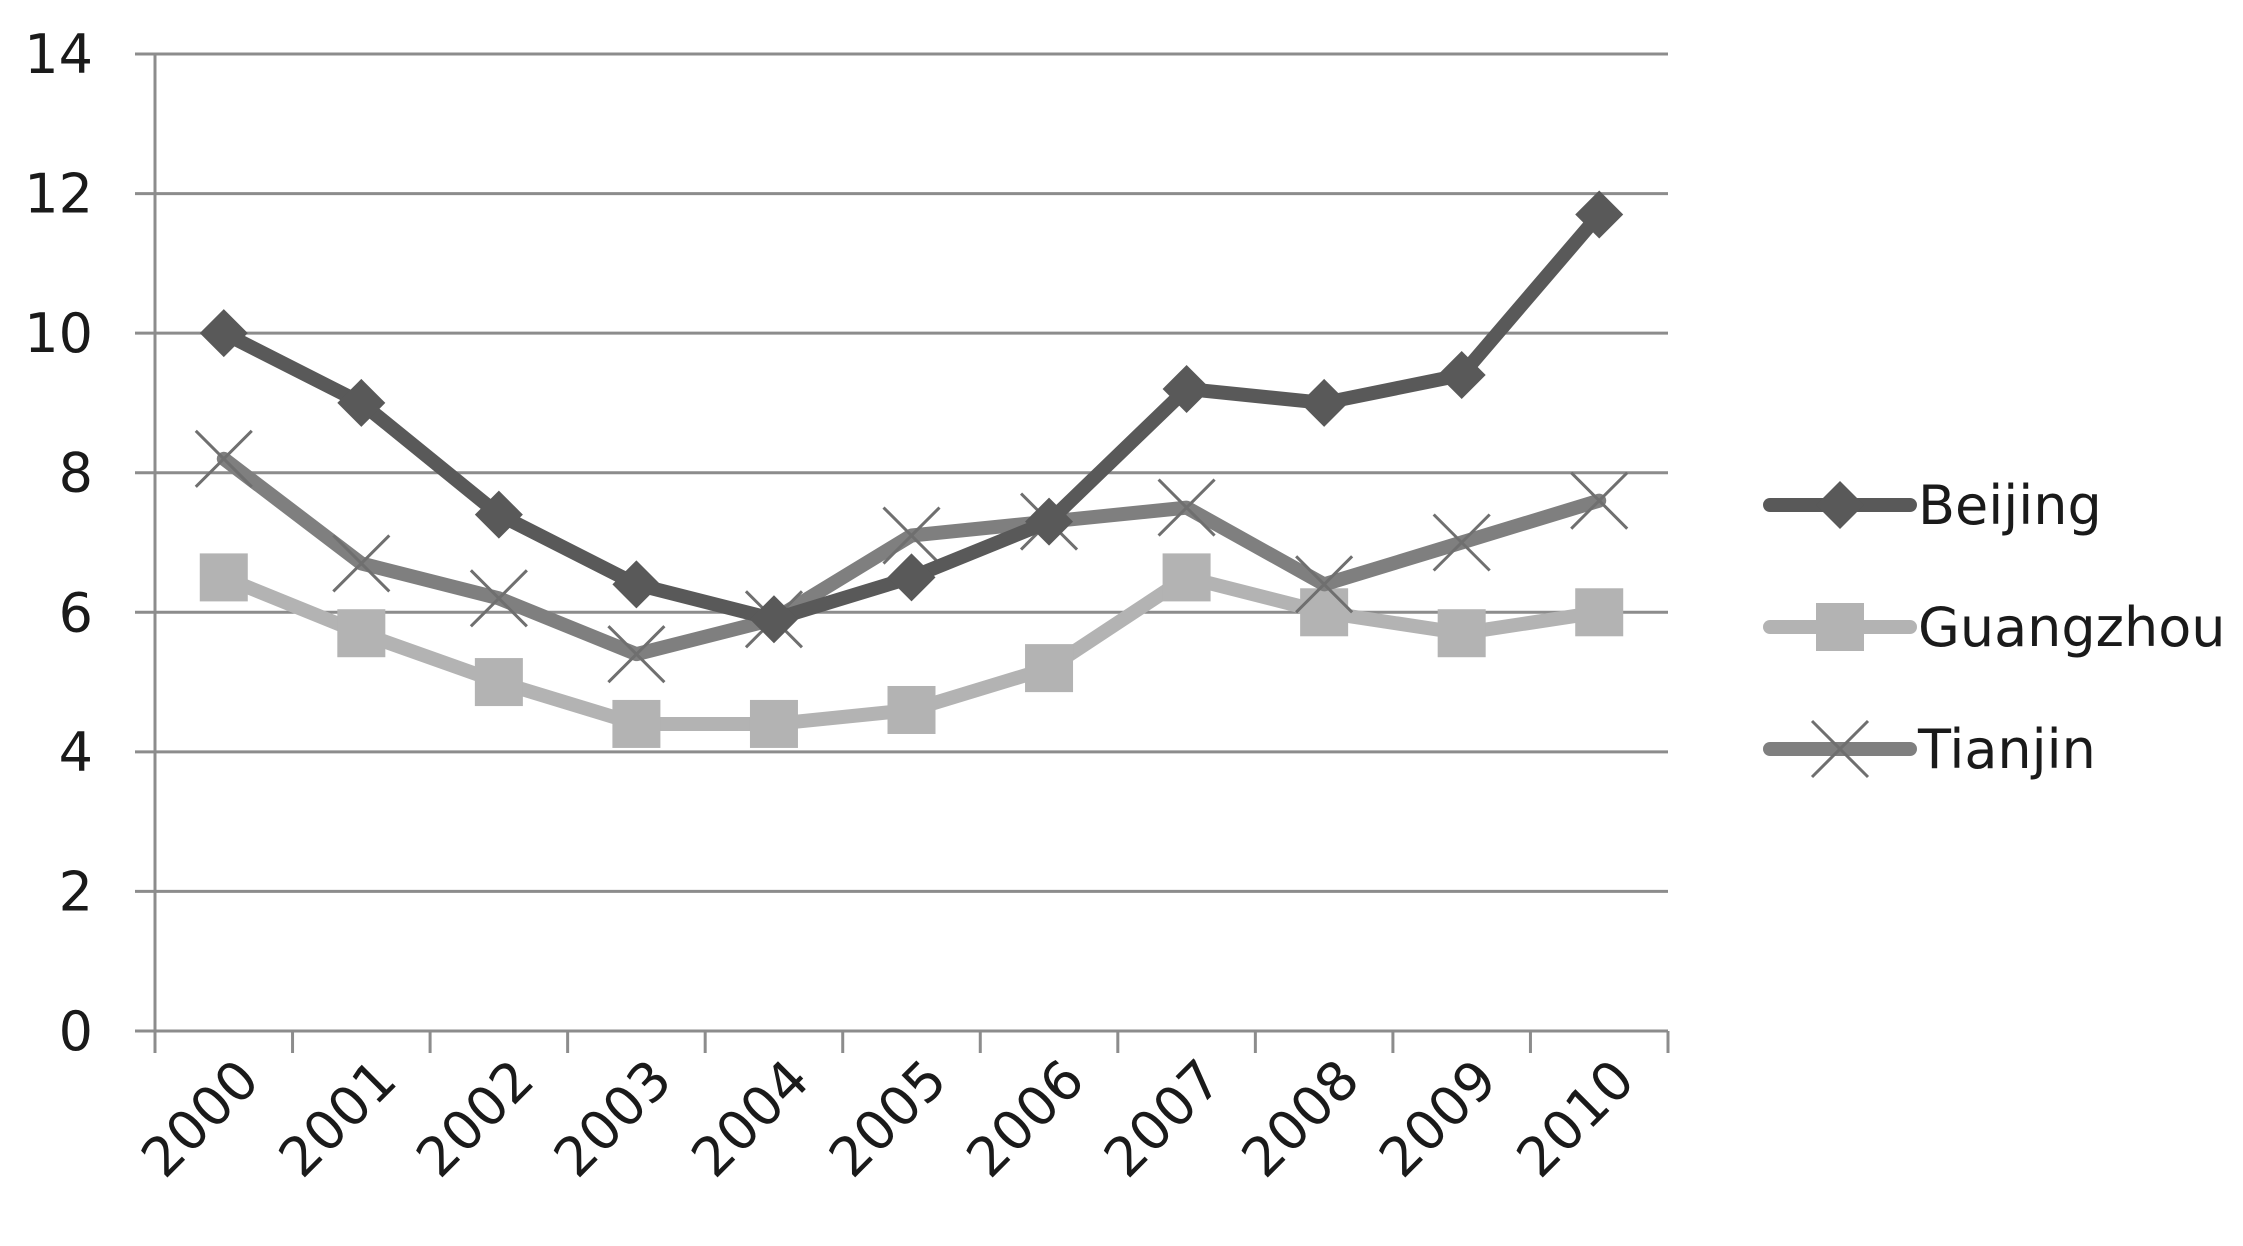 The height and width of the screenshot is (1246, 2243). Describe the element at coordinates (200, 1119) in the screenshot. I see `x-tick-label: 2000` at that location.